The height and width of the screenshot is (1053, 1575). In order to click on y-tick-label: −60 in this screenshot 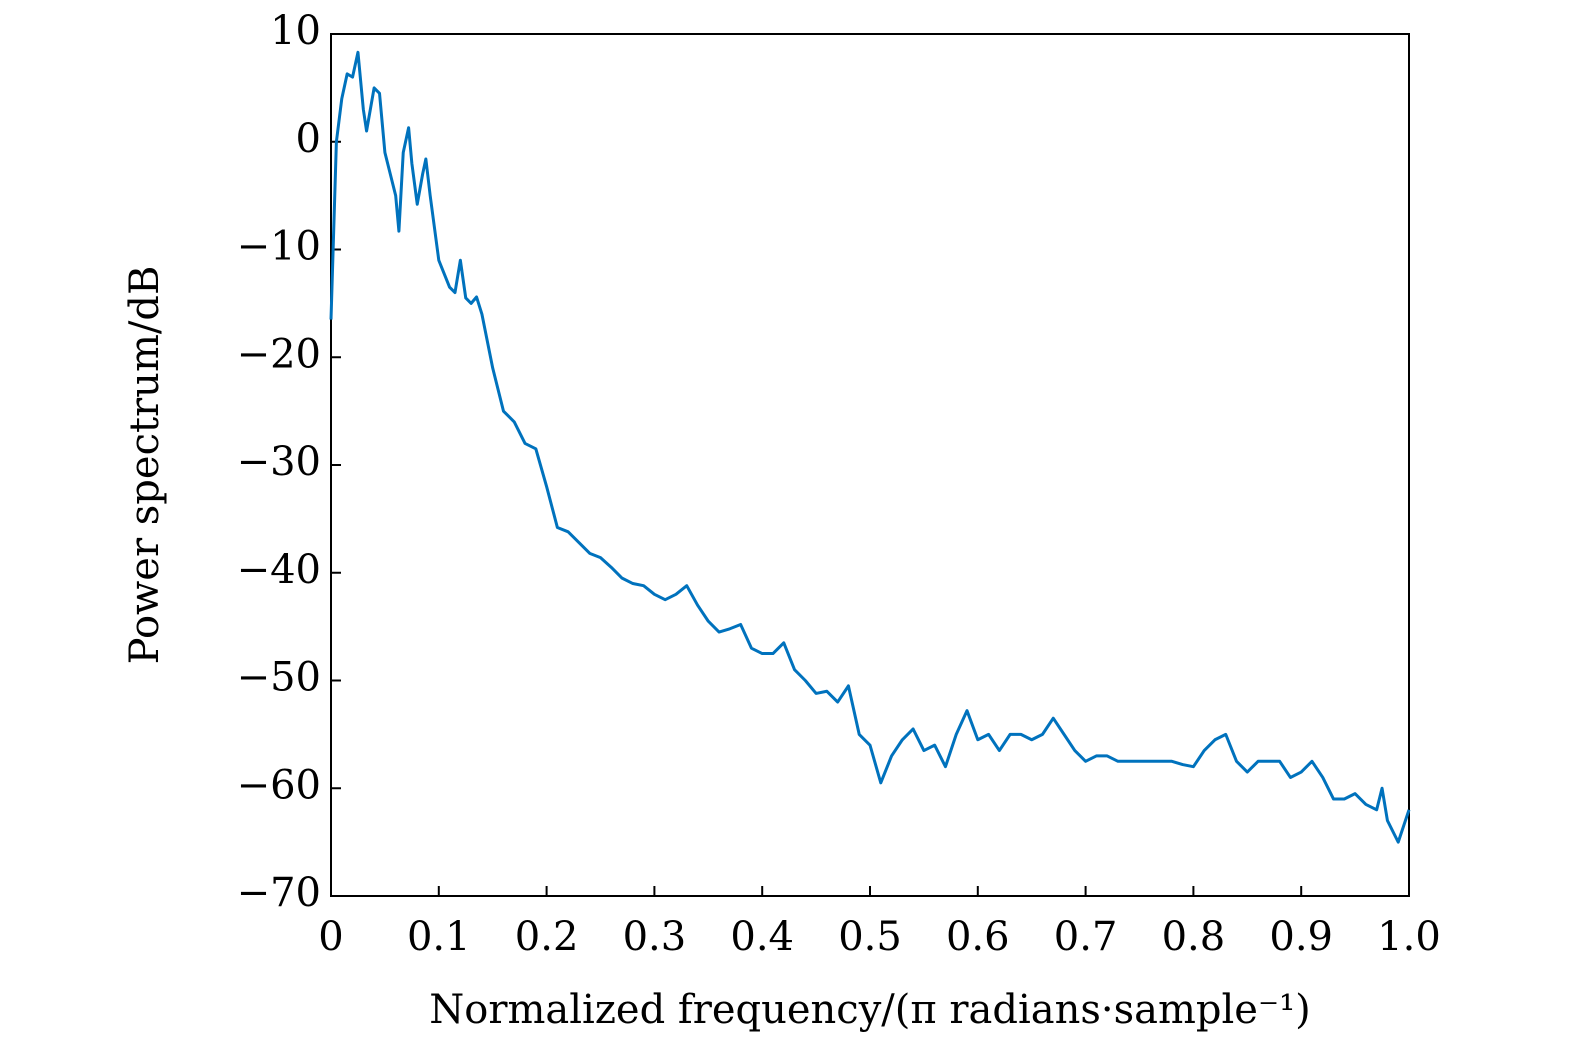, I will do `click(279, 785)`.